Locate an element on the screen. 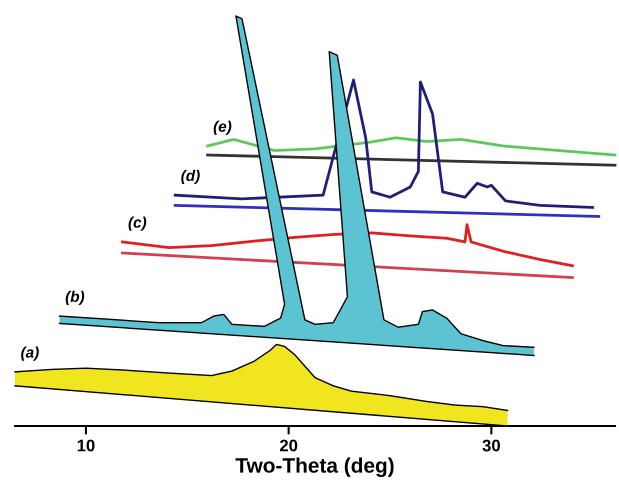  series-label: (b) is located at coordinates (75, 298).